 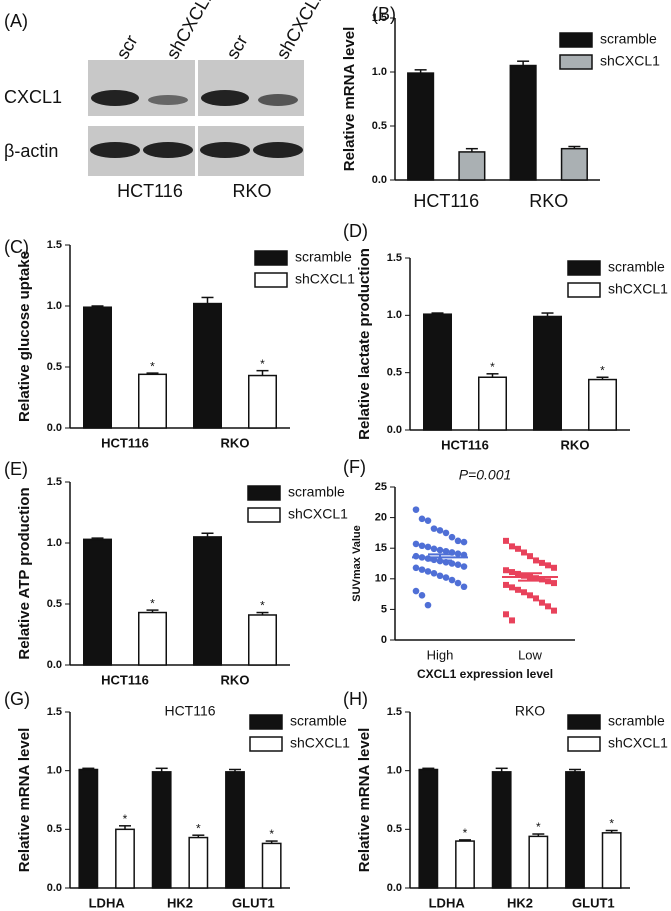 What do you see at coordinates (354, 467) in the screenshot?
I see `panel-label: (F)` at bounding box center [354, 467].